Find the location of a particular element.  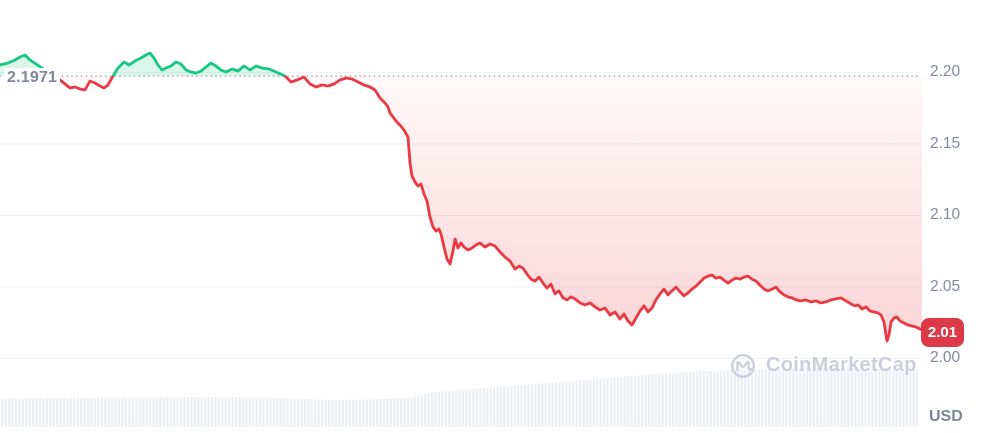

last-price-badge: 2.01 is located at coordinates (942, 332).